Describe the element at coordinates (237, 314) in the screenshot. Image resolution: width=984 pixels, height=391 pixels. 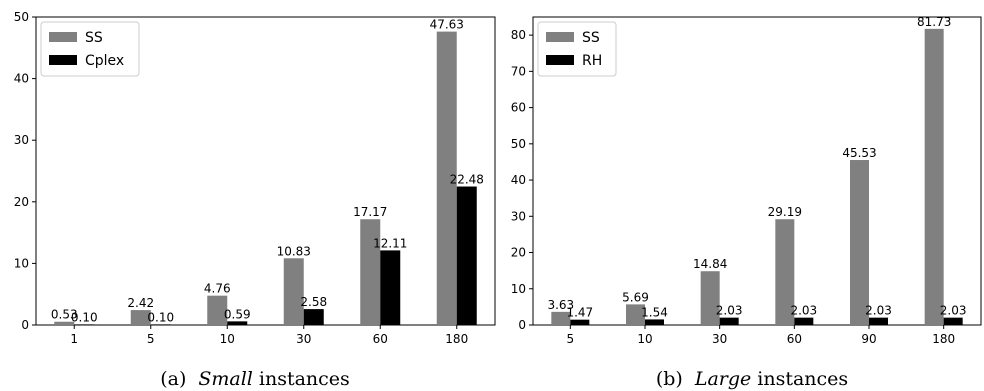
I see `data-label-cplex-10: 0.59` at that location.